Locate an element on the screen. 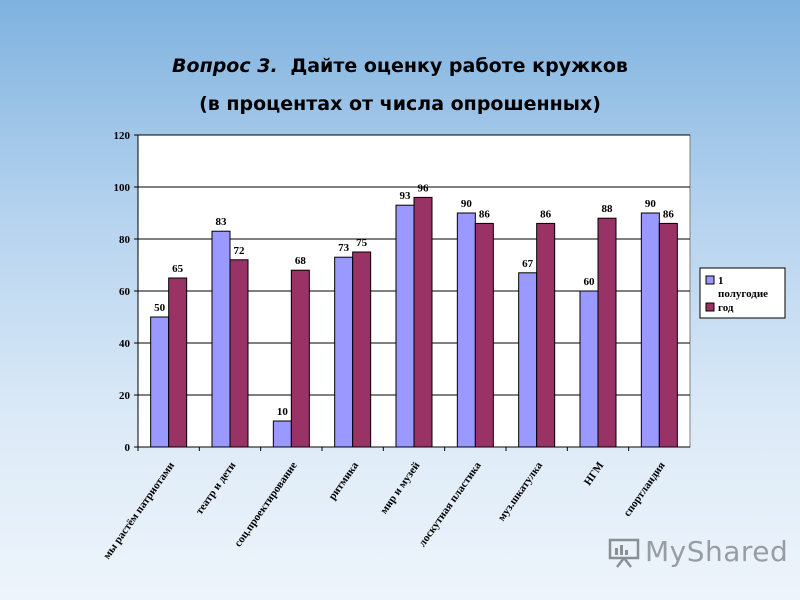 The height and width of the screenshot is (600, 800). x-tick-label: театр и дети is located at coordinates (216, 488).